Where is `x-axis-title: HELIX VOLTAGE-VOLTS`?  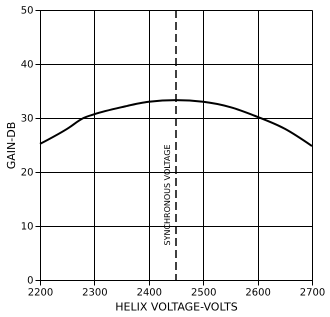
x-axis-title: HELIX VOLTAGE-VOLTS is located at coordinates (176, 307).